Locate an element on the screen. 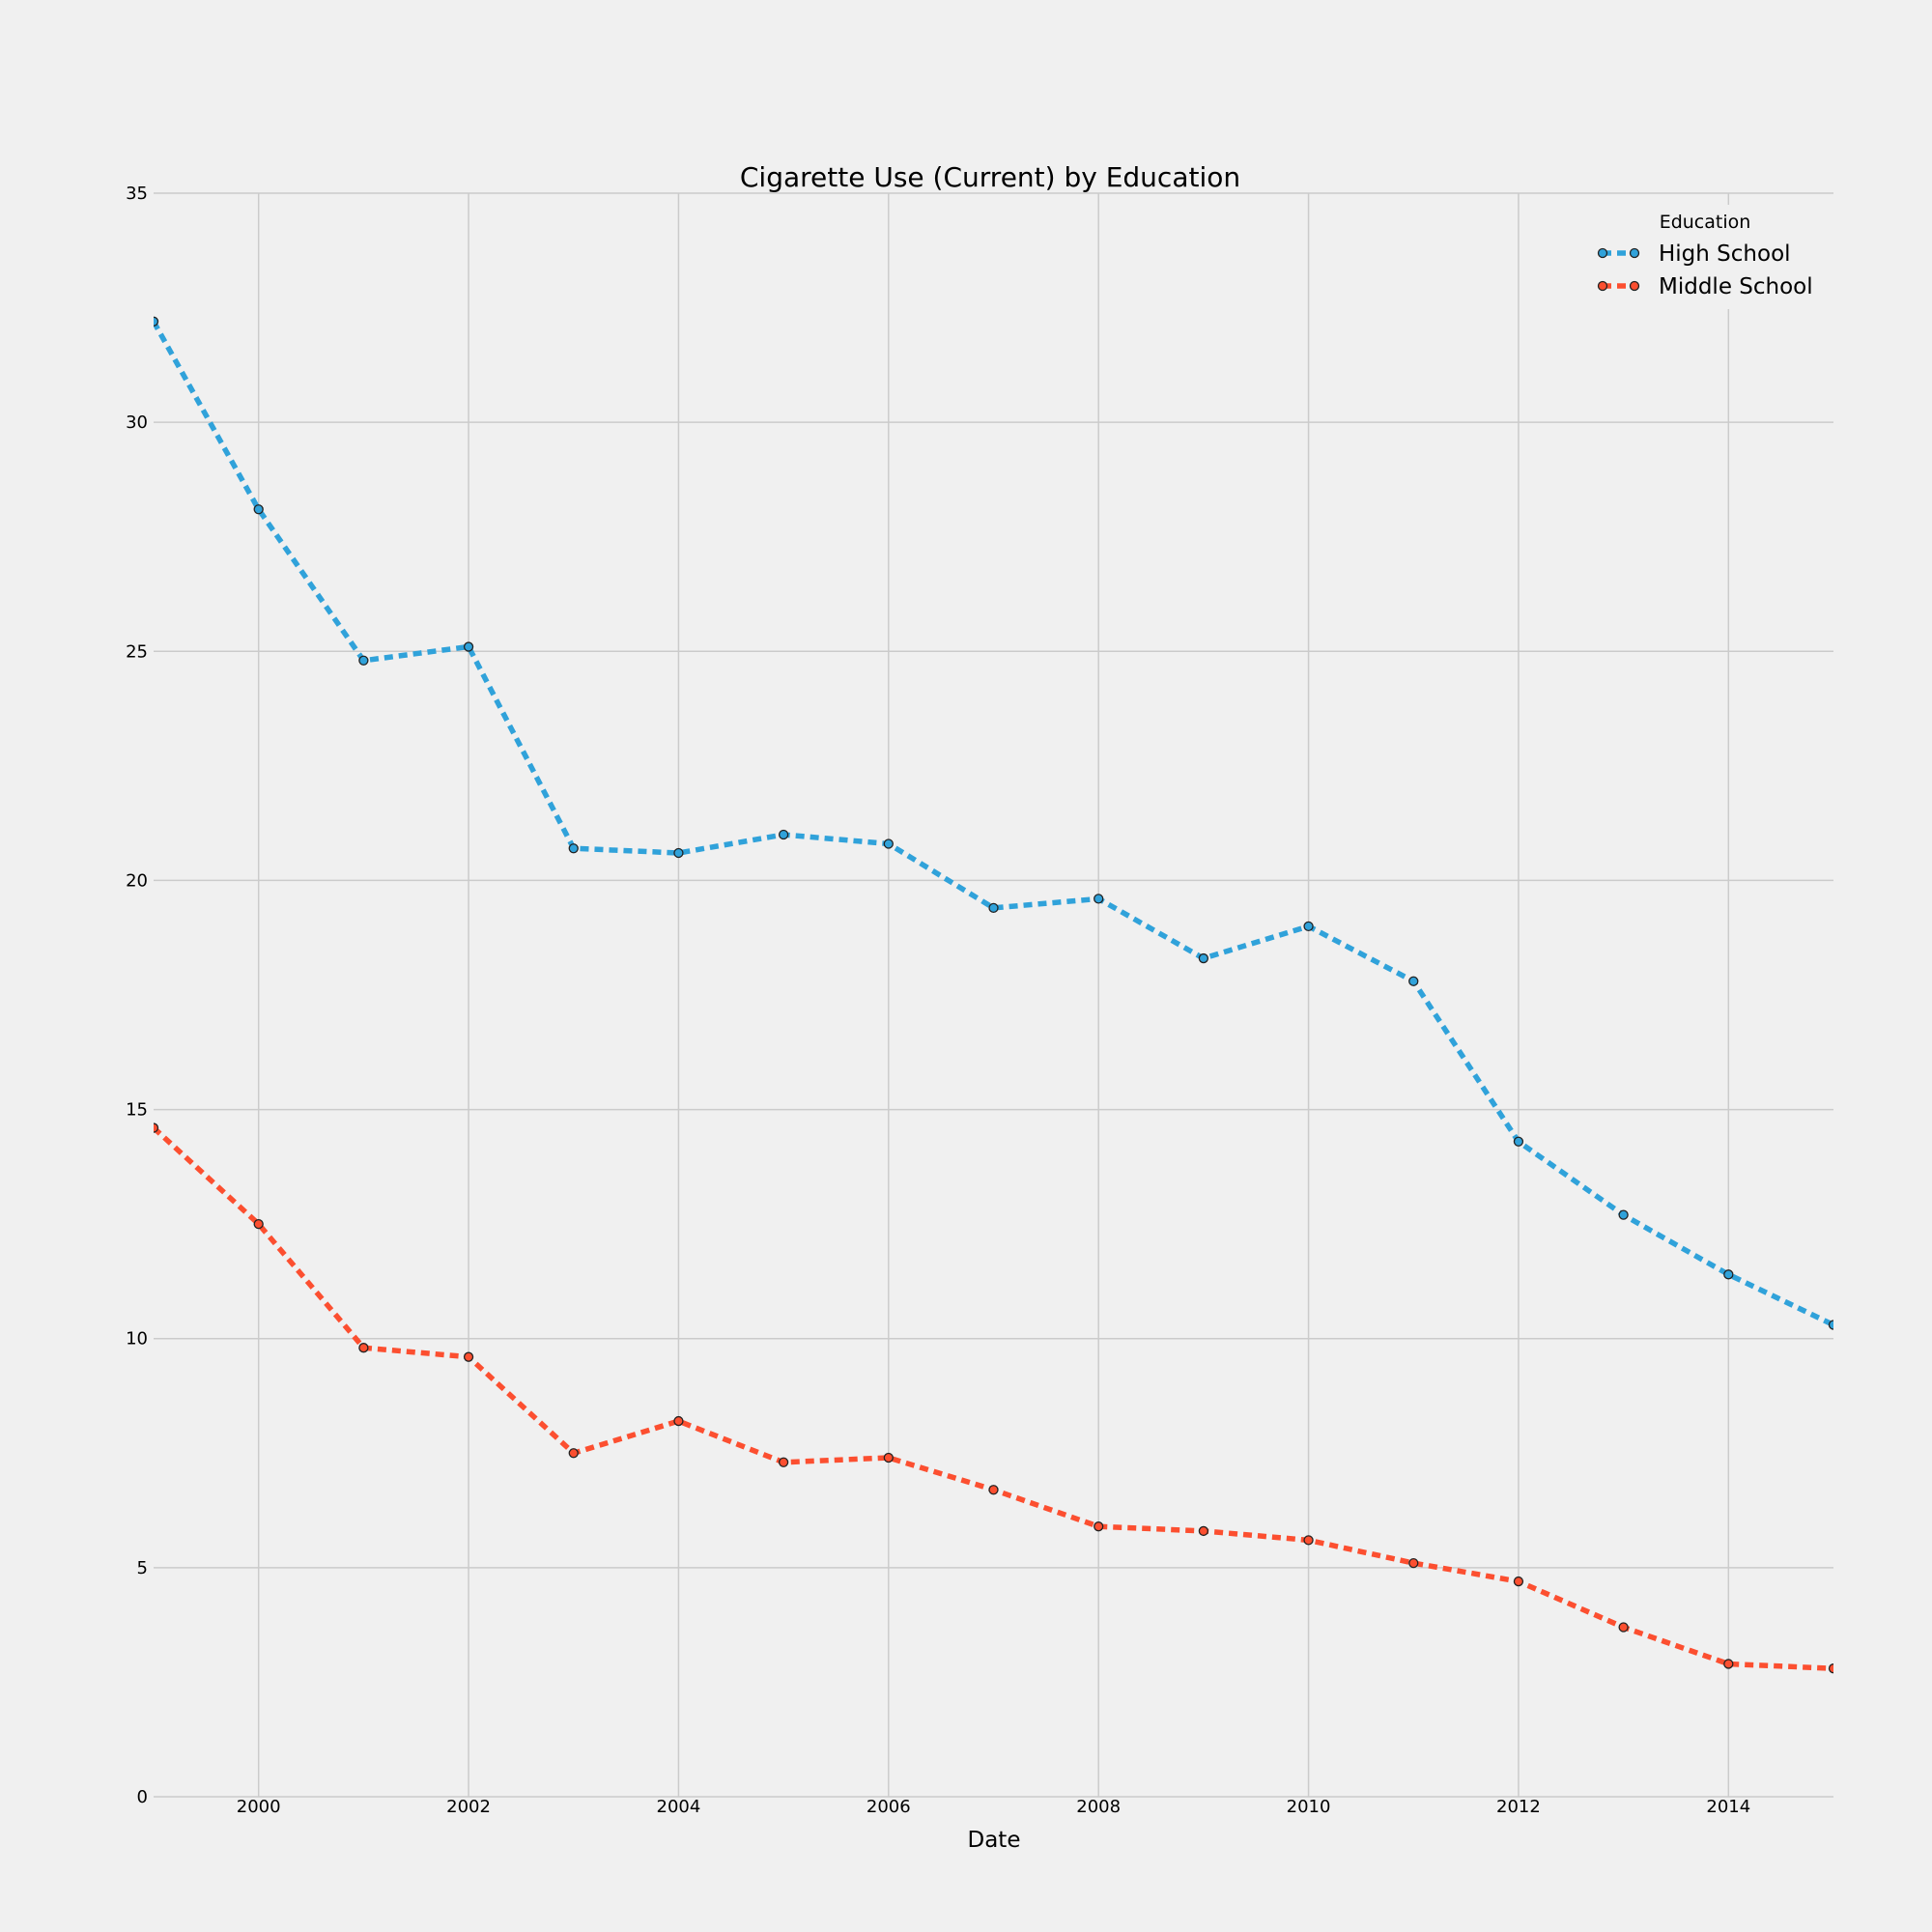  y-tick-label: 30 is located at coordinates (137, 422).